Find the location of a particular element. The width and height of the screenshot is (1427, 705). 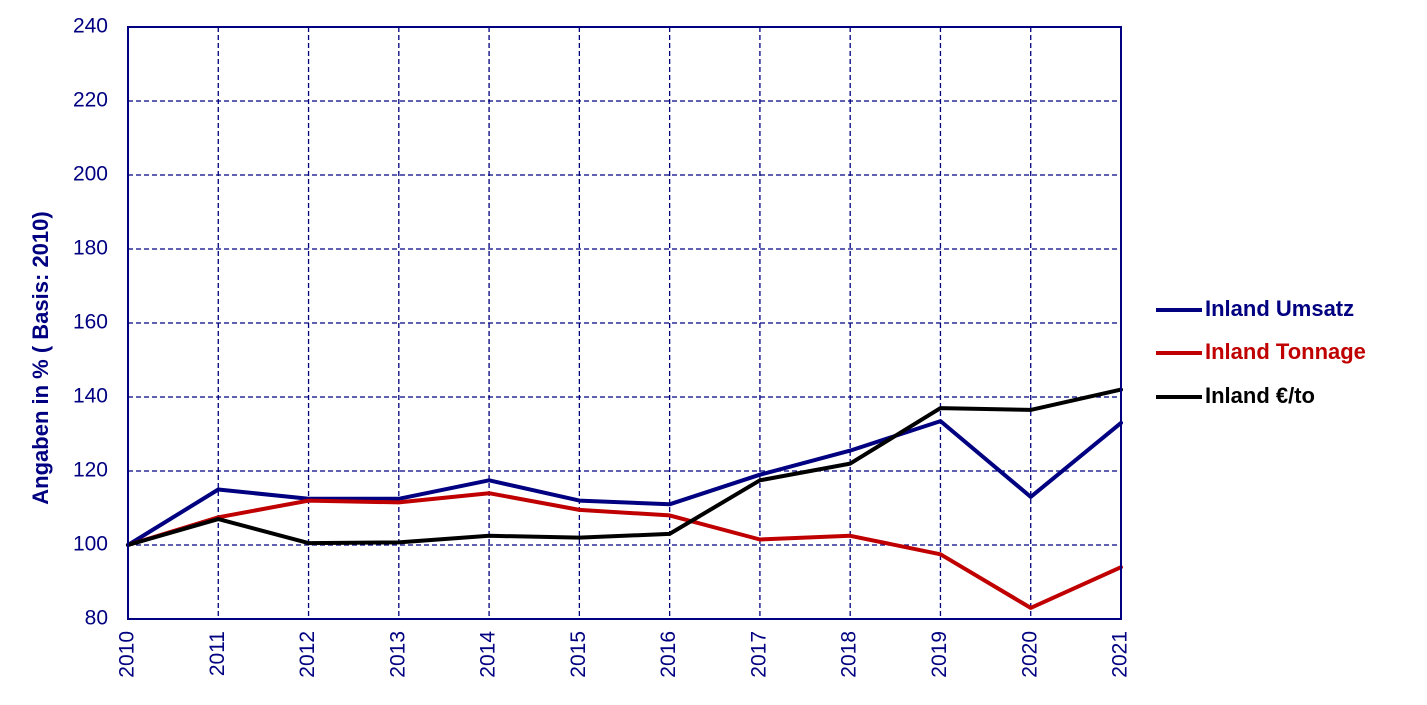

x-tick-label: 2010 is located at coordinates (127, 654).